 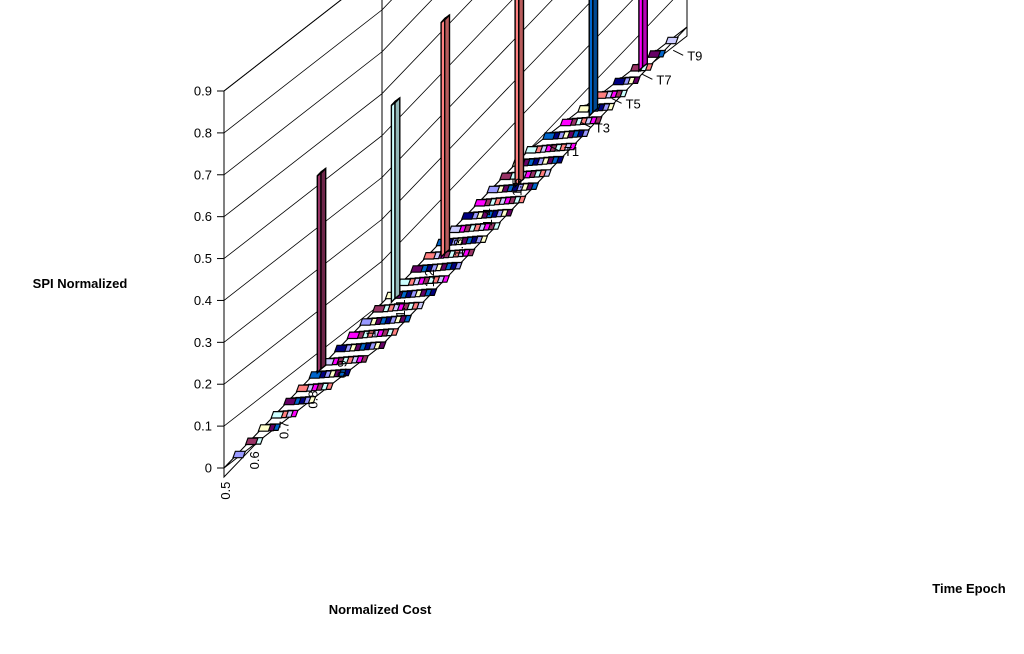 I want to click on x-tick-label: 1, so click(x=371, y=333).